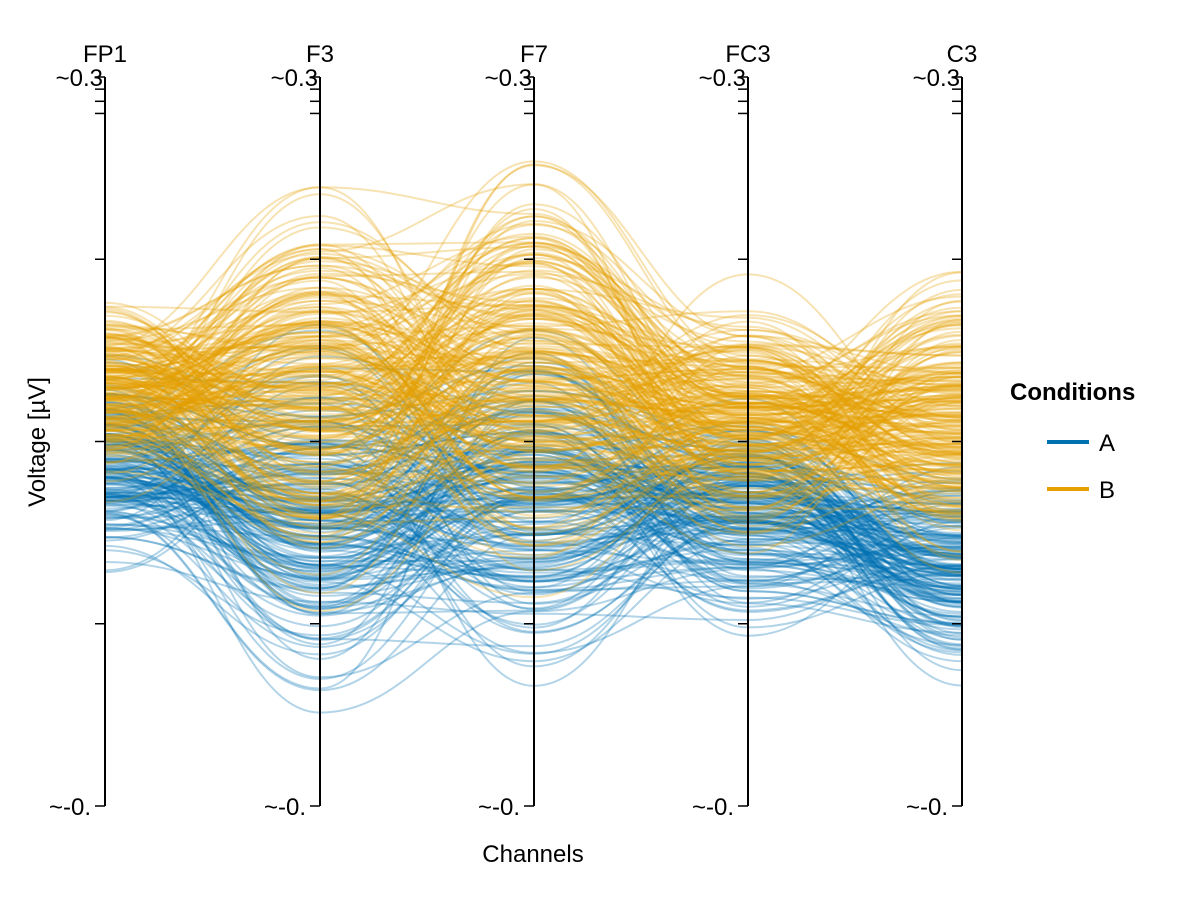 The width and height of the screenshot is (1200, 900). I want to click on legend-title: Conditions, so click(1072, 392).